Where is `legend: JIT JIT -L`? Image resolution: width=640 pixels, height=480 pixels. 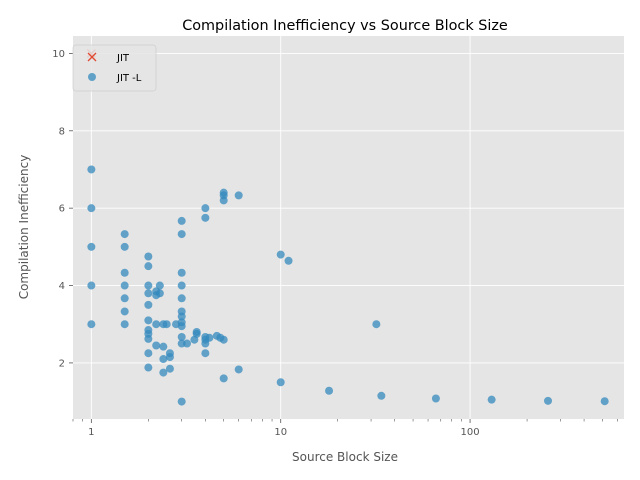 legend: JIT JIT -L is located at coordinates (114, 68).